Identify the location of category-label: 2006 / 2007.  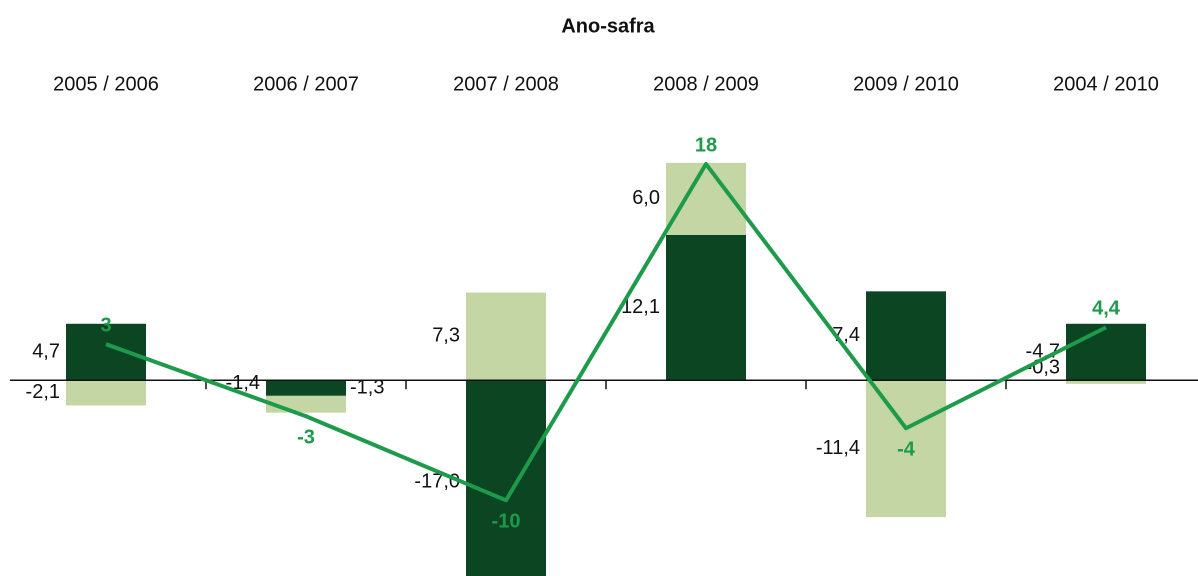
(306, 84).